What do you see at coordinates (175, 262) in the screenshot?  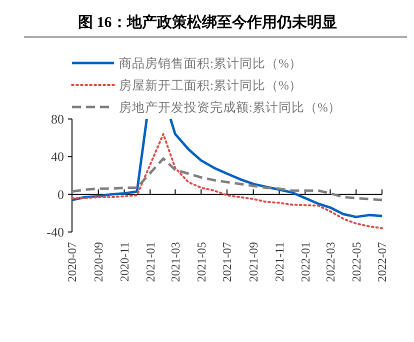 I see `x-tick-label: 2021-03` at bounding box center [175, 262].